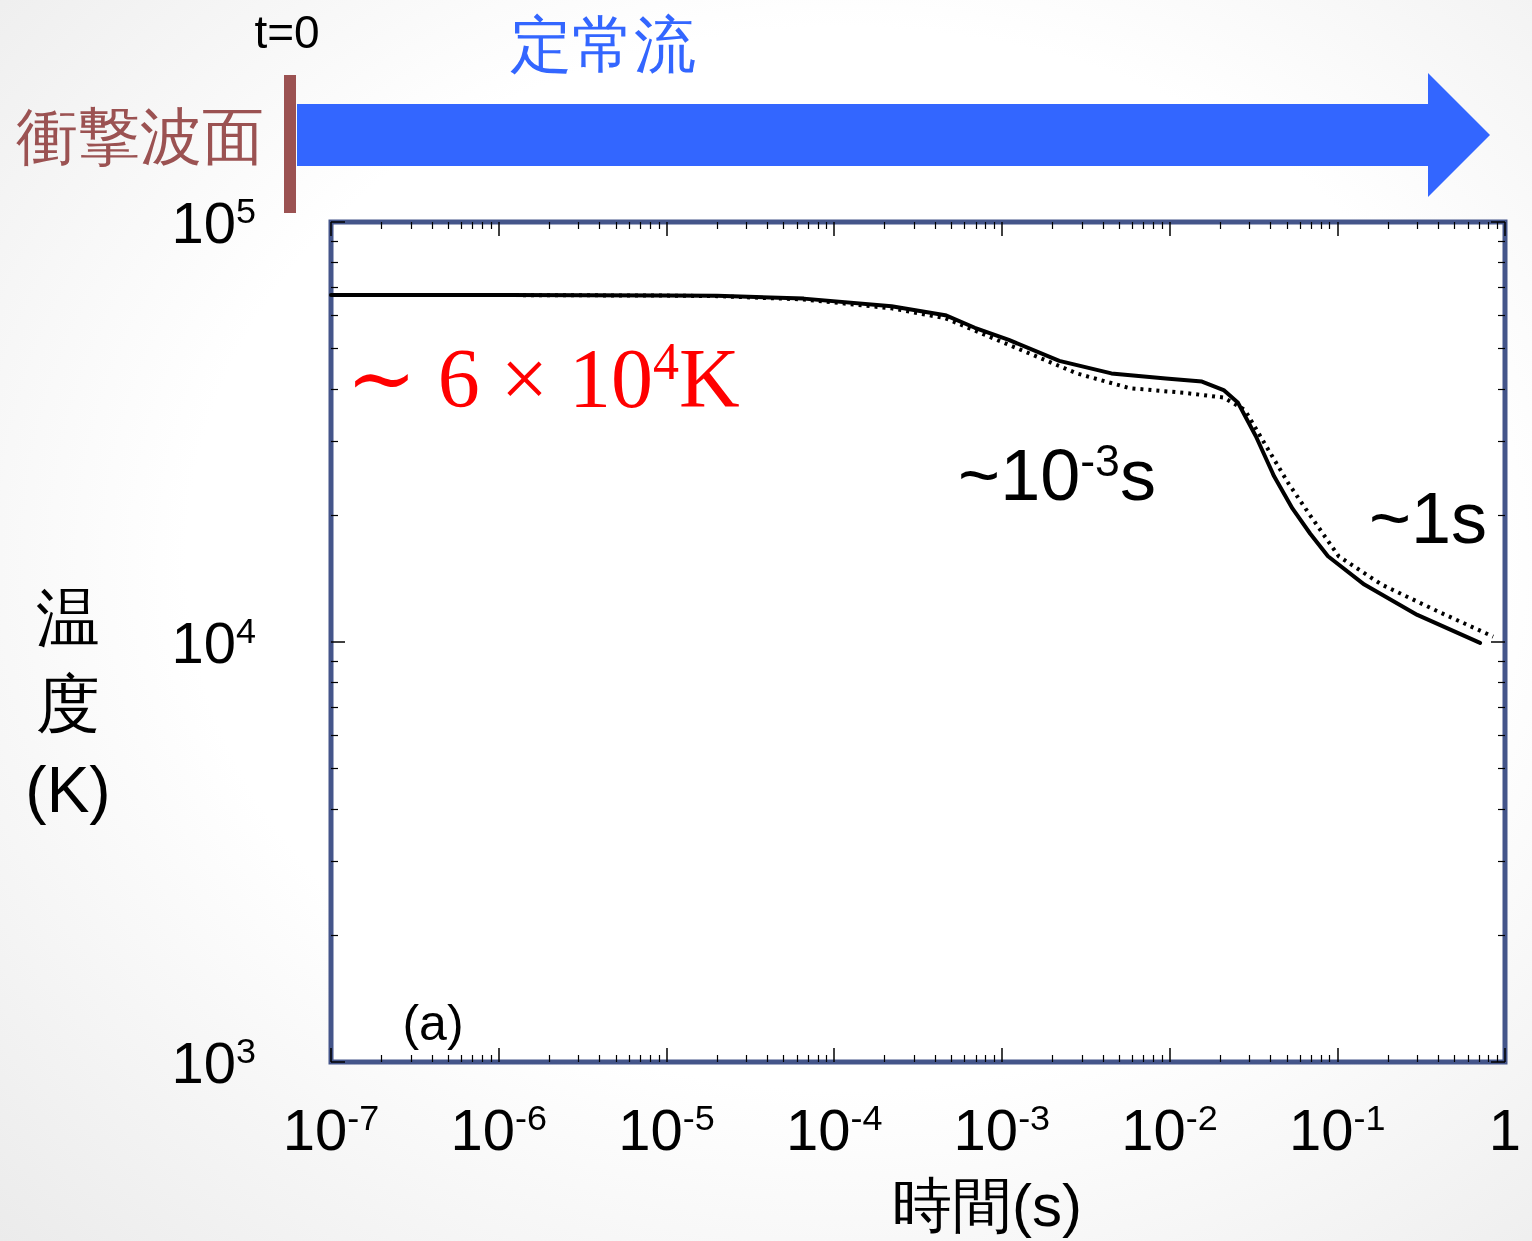 This screenshot has height=1241, width=1532. What do you see at coordinates (1505, 1129) in the screenshot?
I see `x-tick-label: 1` at bounding box center [1505, 1129].